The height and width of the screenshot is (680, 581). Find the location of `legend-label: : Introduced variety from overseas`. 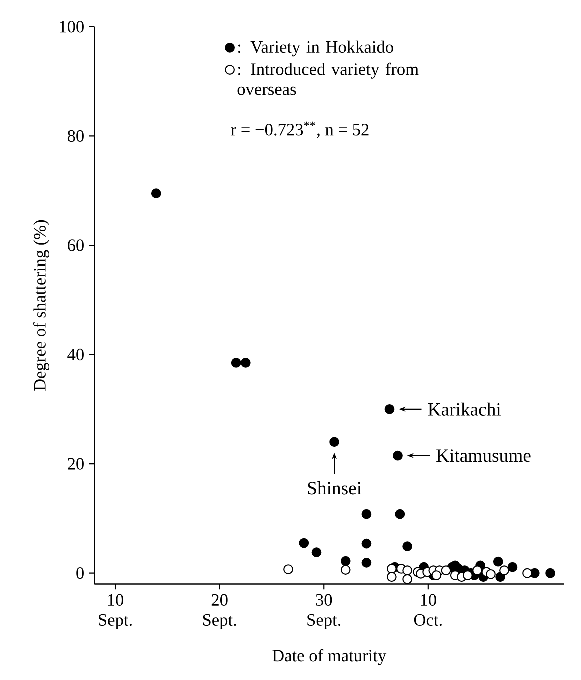

legend-label: : Introduced variety from overseas is located at coordinates (328, 79).